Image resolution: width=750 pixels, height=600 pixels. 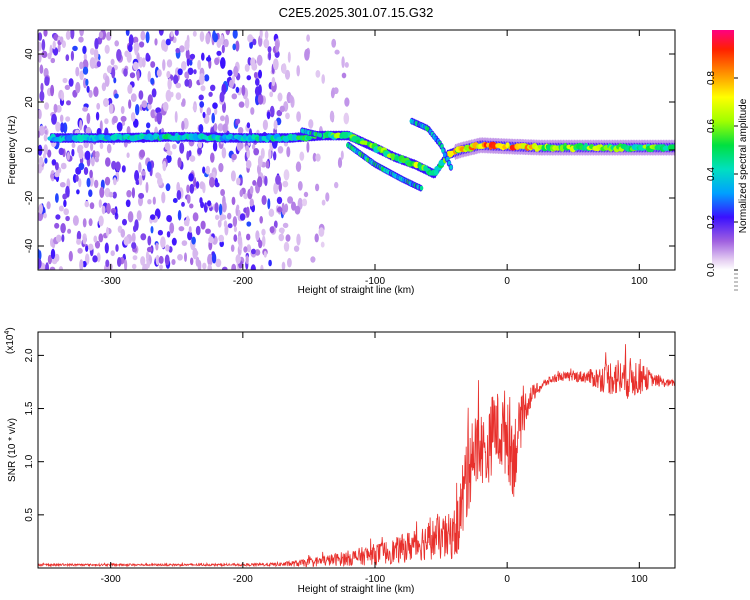 What do you see at coordinates (111, 281) in the screenshot?
I see `x-tick-label: -300` at bounding box center [111, 281].